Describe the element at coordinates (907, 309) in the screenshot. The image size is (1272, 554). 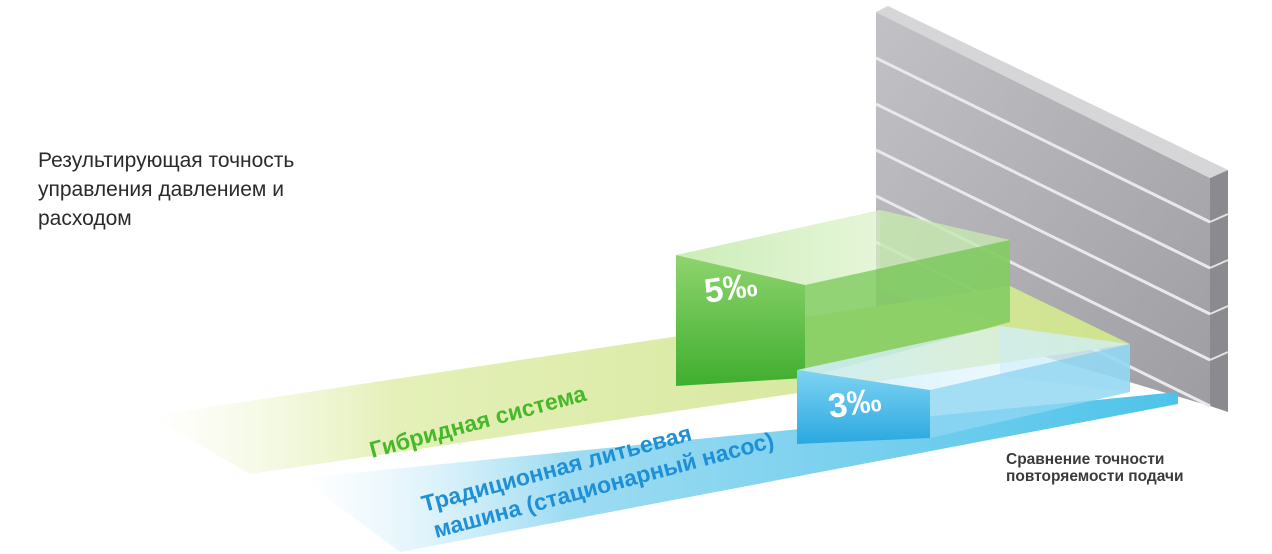
I see `hybrid-block-side` at that location.